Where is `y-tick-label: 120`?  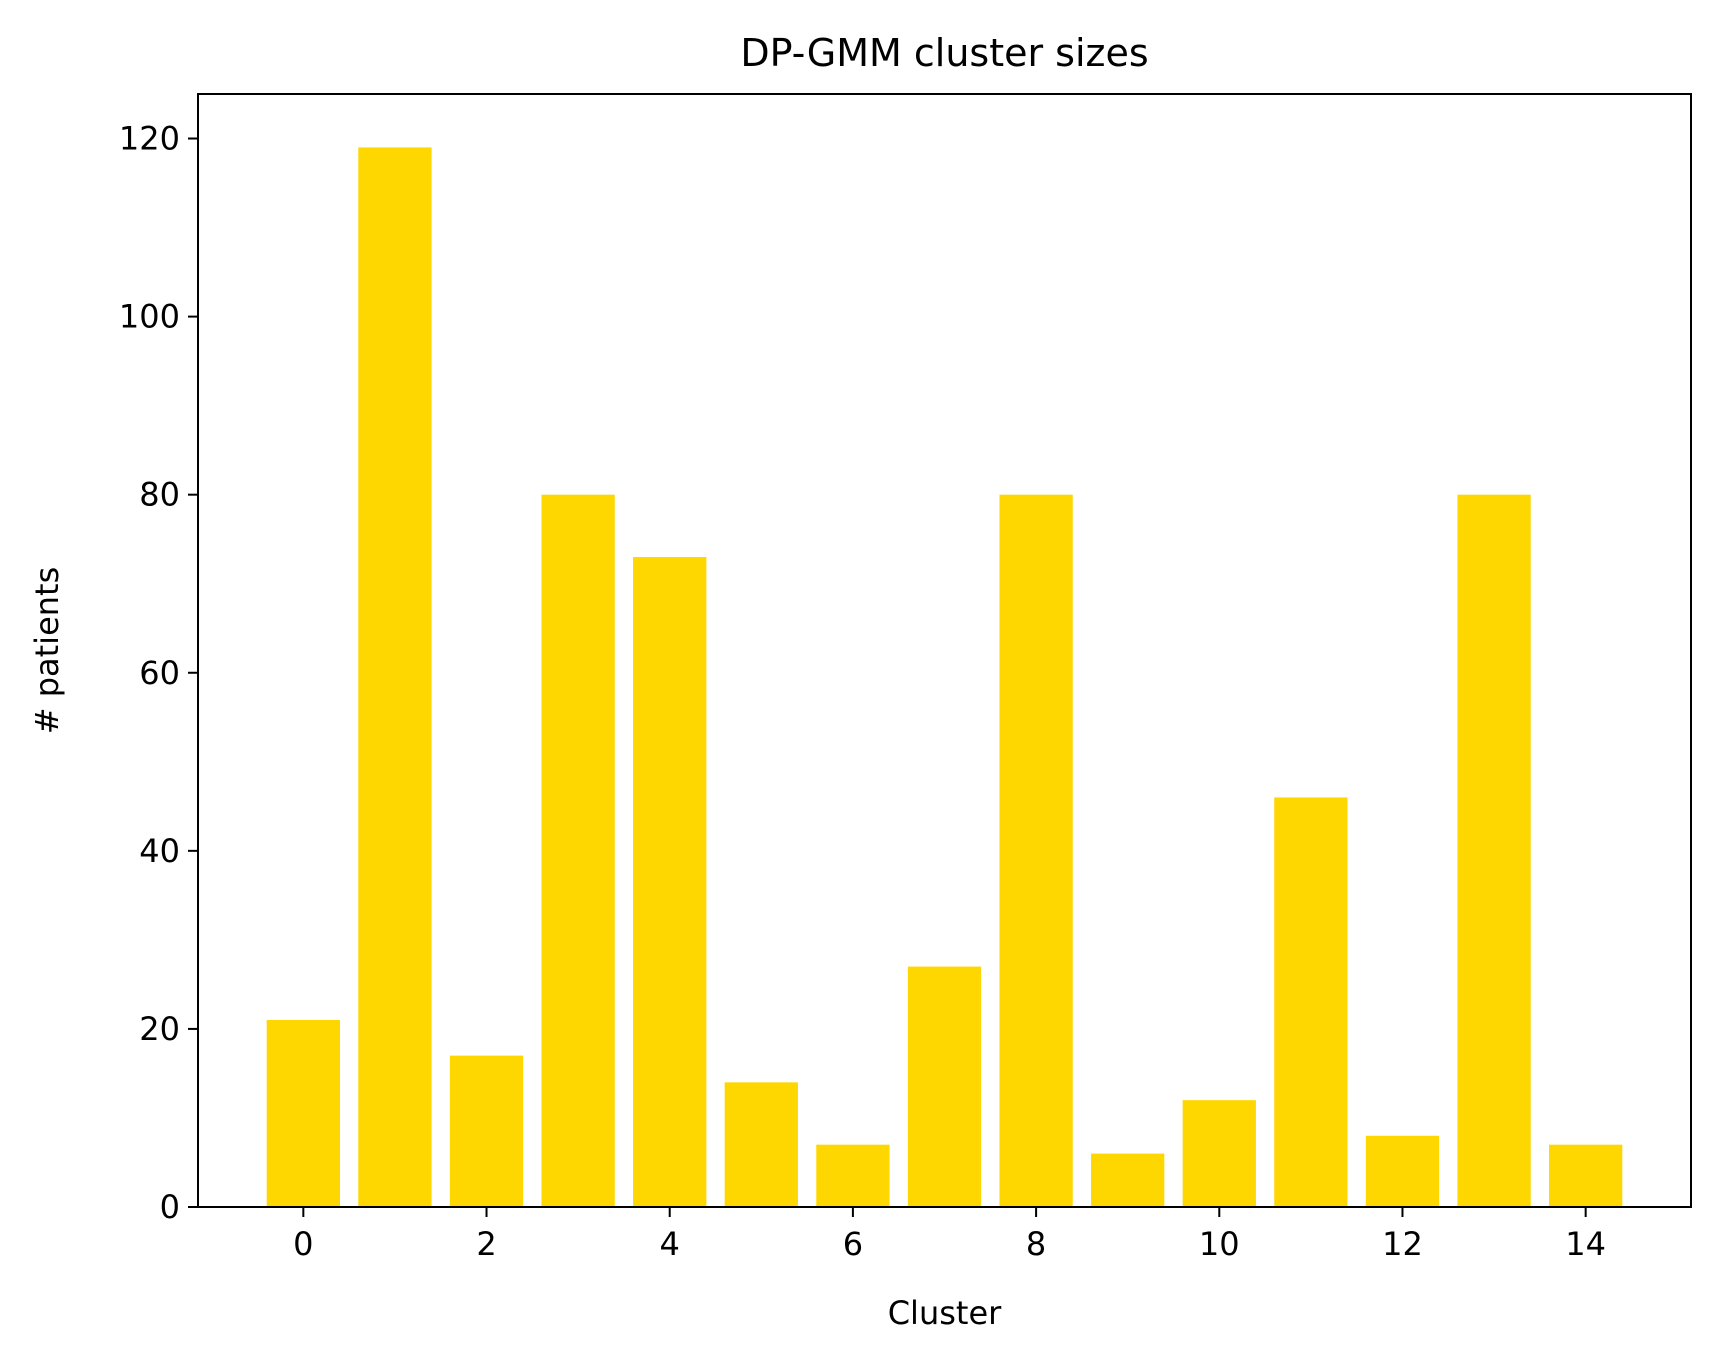
y-tick-label: 120 is located at coordinates (149, 139).